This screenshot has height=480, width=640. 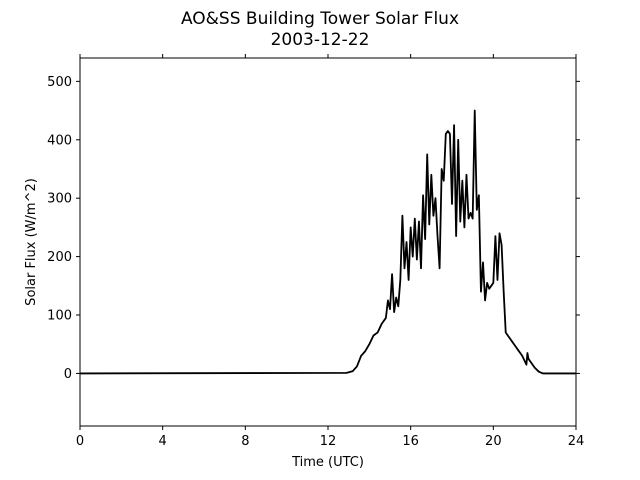 What do you see at coordinates (80, 441) in the screenshot?
I see `x-tick-label: 0` at bounding box center [80, 441].